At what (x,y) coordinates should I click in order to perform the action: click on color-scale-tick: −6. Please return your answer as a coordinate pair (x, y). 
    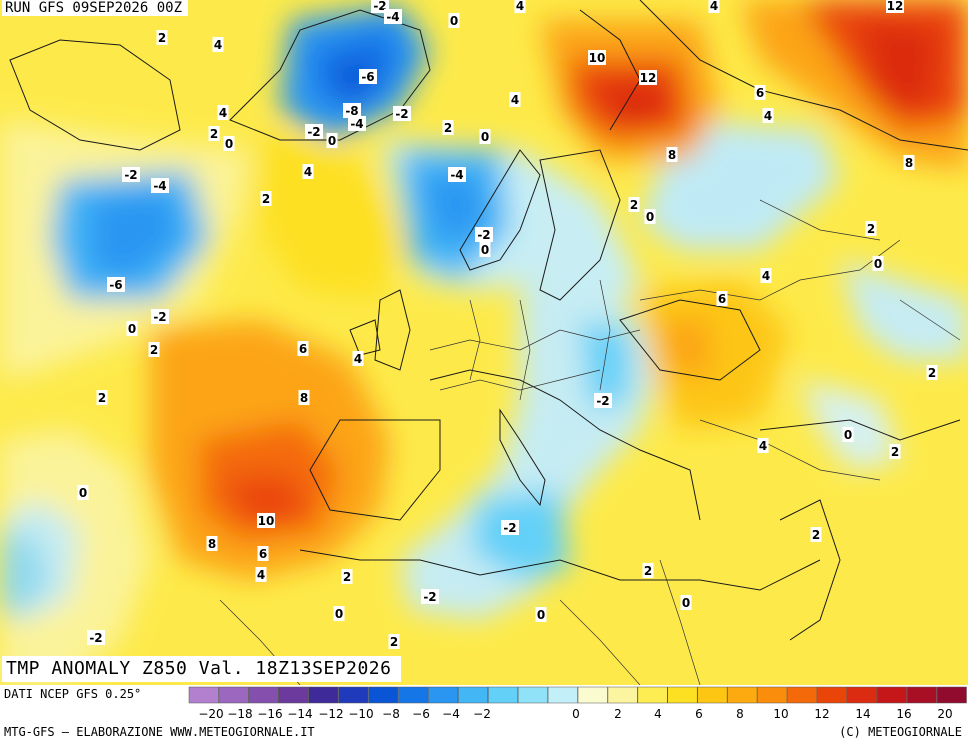
    Looking at the image, I should click on (421, 714).